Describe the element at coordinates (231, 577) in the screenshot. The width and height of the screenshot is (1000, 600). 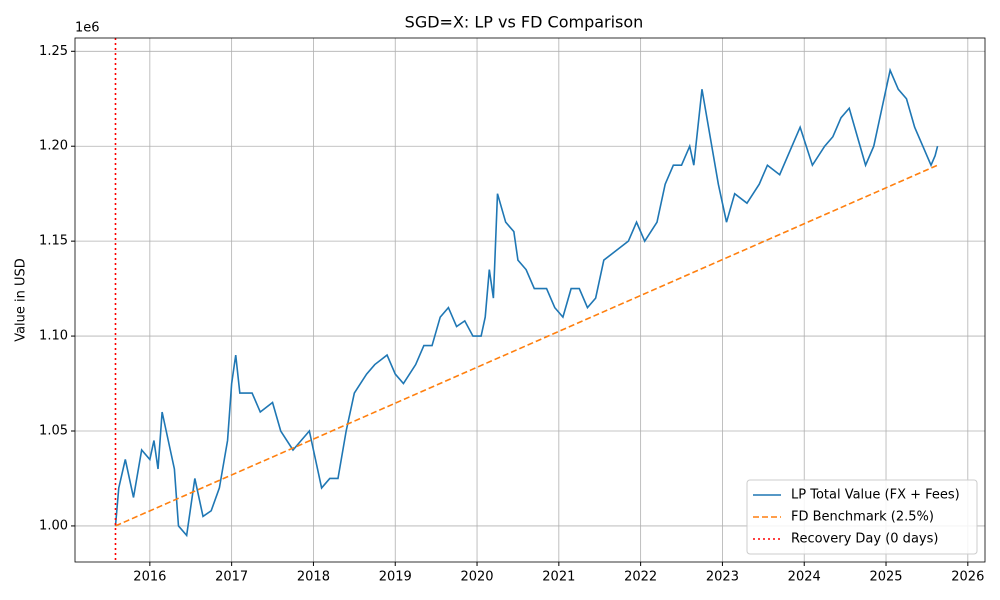
I see `x-tick-label: 2017` at that location.